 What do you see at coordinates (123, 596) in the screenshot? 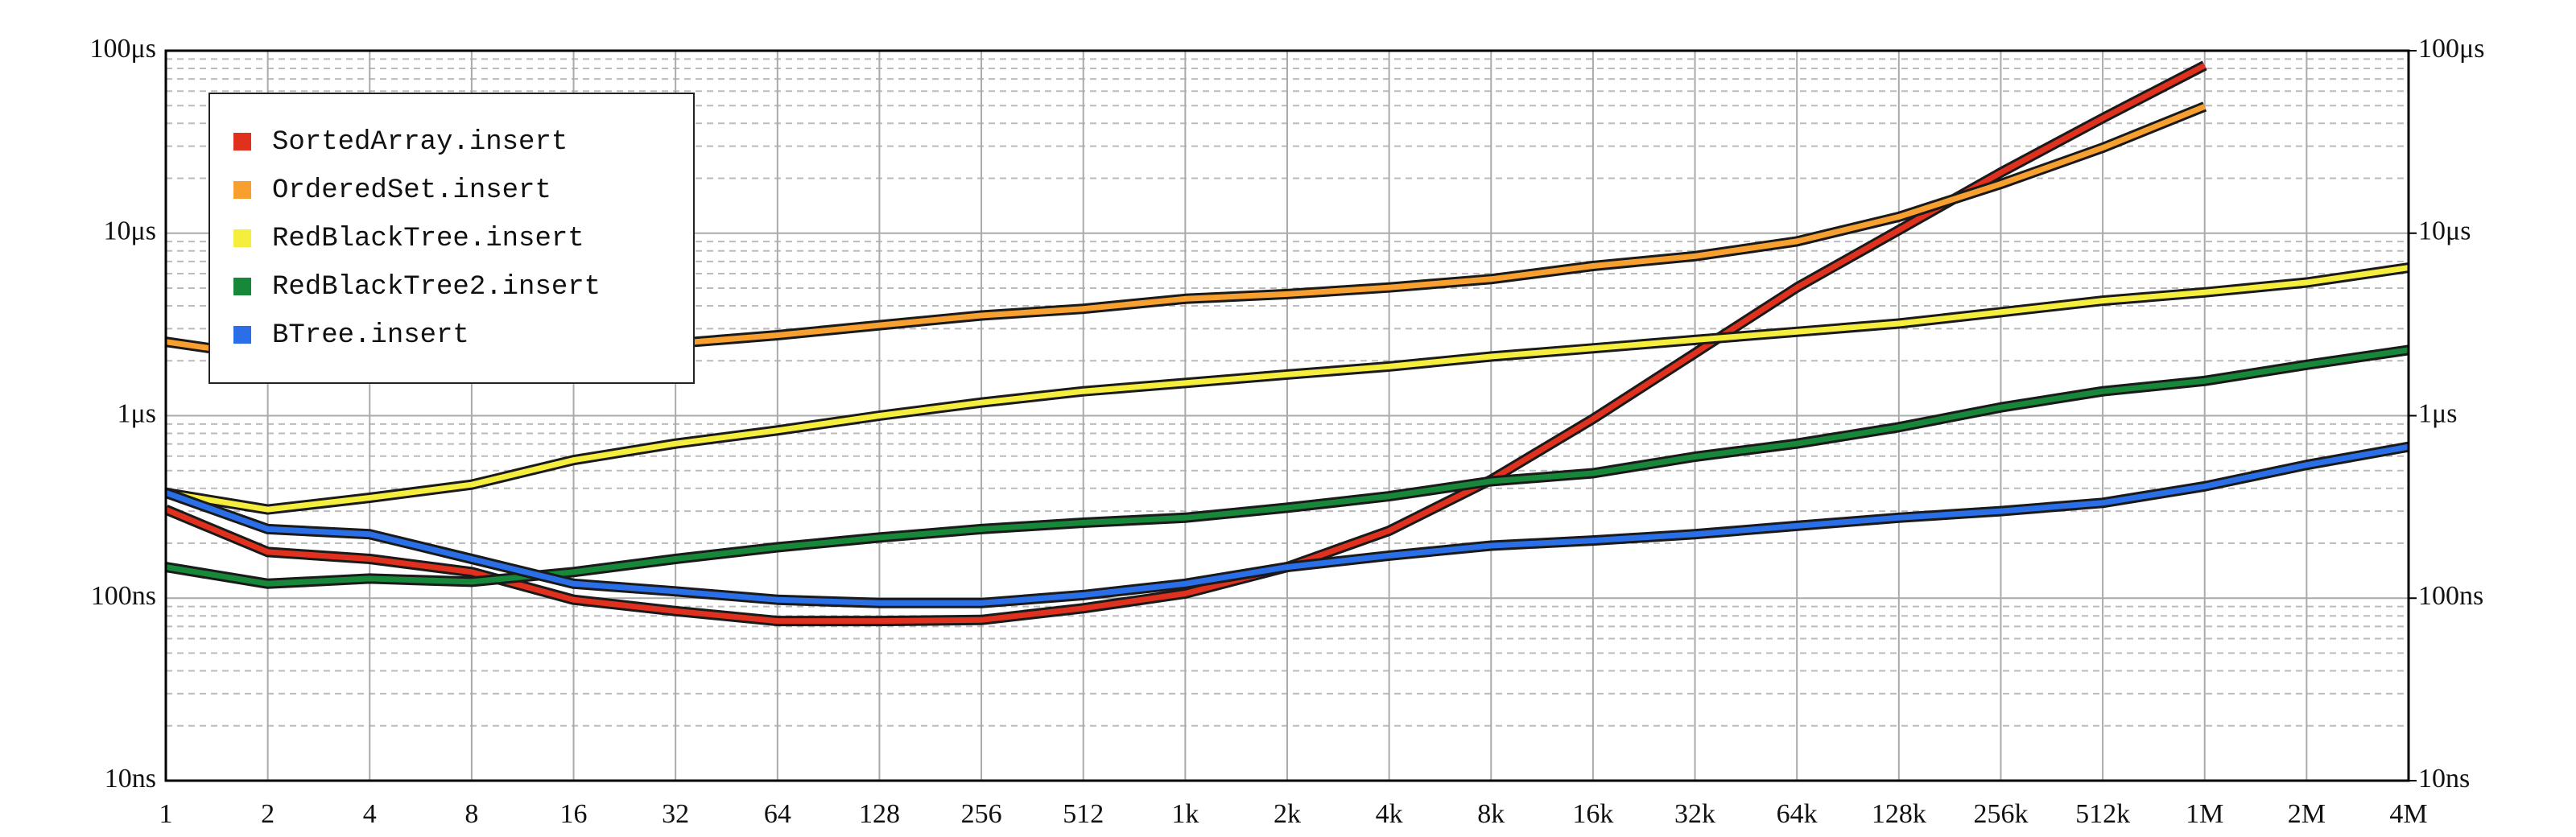
I see `y-tick-label: 100ns` at bounding box center [123, 596].